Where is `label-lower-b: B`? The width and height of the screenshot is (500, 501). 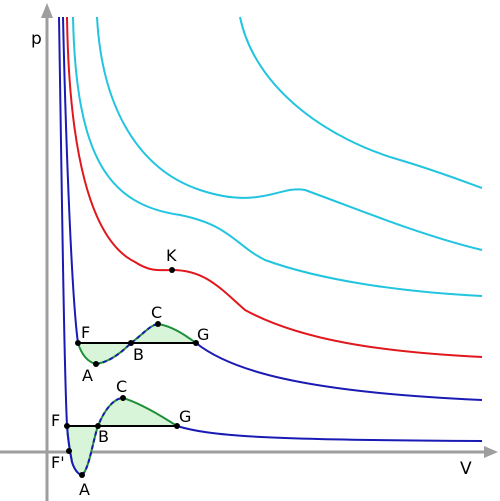
label-lower-b: B is located at coordinates (103, 436).